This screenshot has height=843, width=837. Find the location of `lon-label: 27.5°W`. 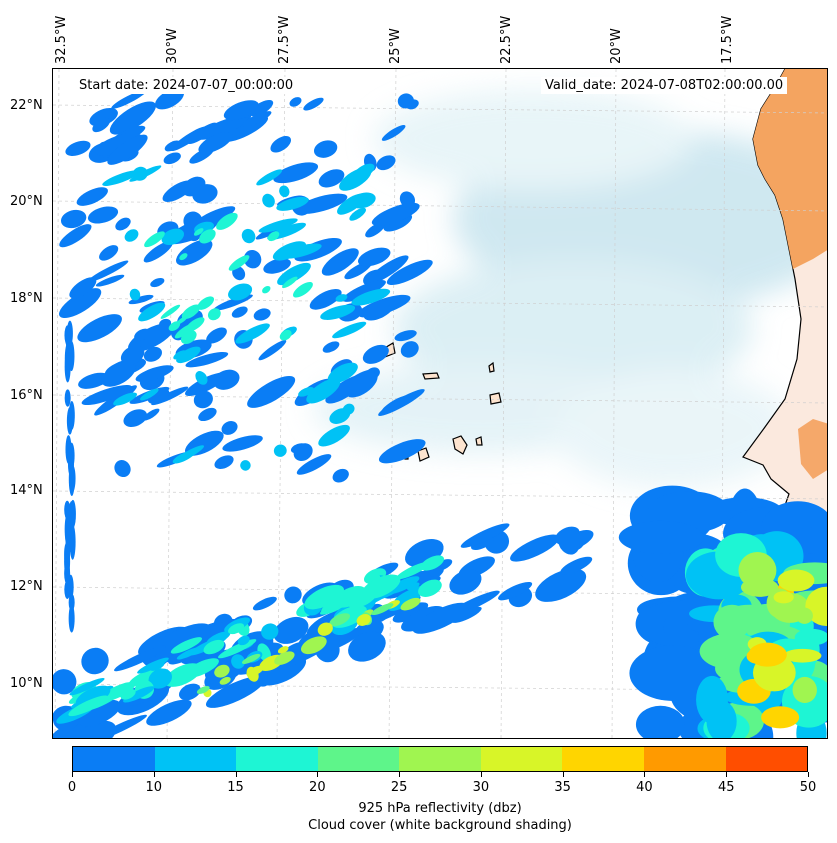

lon-label: 27.5°W is located at coordinates (284, 39).